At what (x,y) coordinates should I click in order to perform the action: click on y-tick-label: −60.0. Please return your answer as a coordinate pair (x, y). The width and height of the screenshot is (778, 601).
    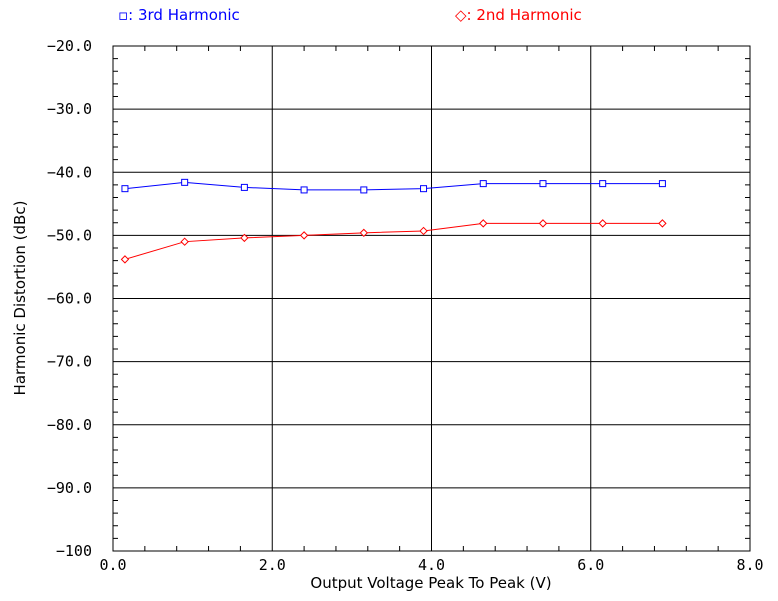
    Looking at the image, I should click on (69, 299).